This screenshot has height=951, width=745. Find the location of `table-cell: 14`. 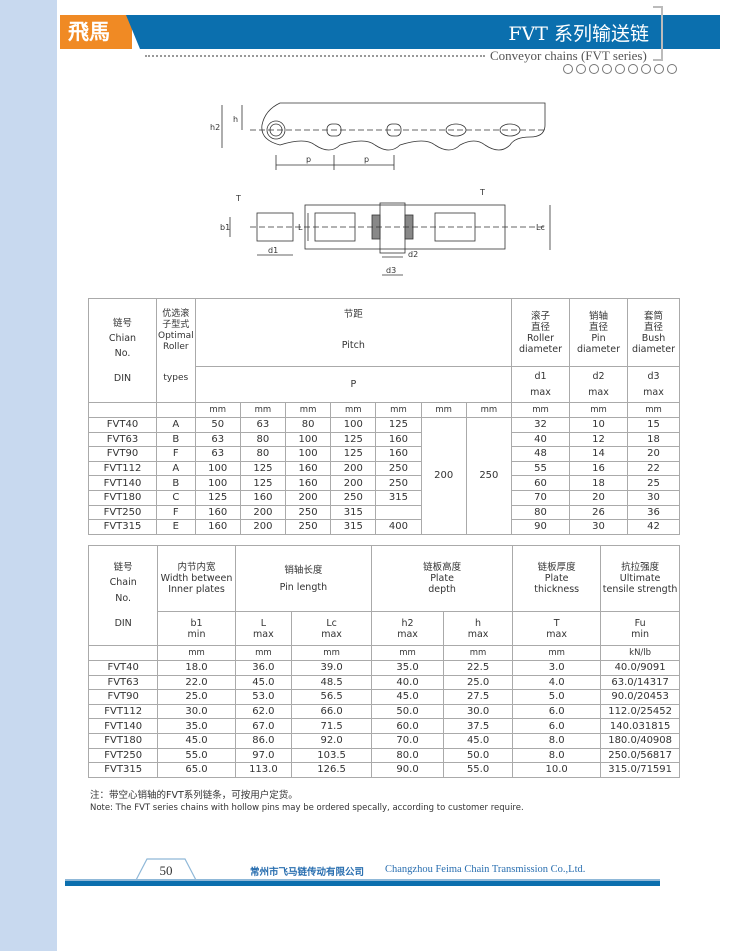

table-cell: 14 is located at coordinates (598, 454).